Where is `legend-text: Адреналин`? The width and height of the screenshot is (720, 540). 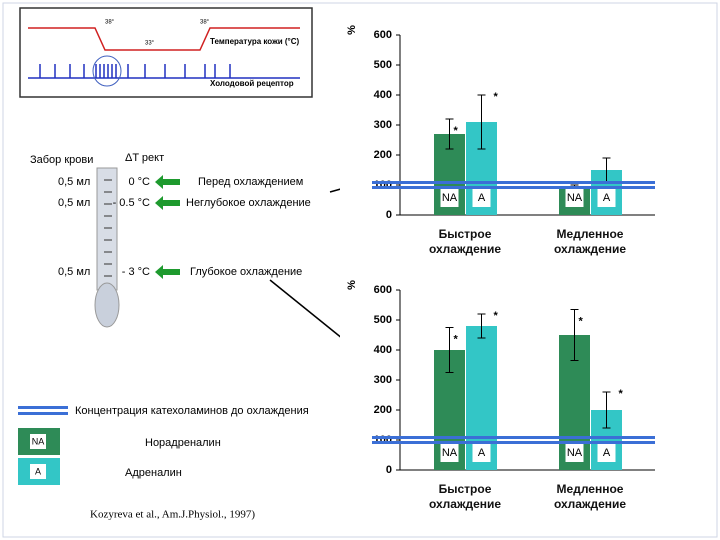 legend-text: Адреналин is located at coordinates (153, 473).